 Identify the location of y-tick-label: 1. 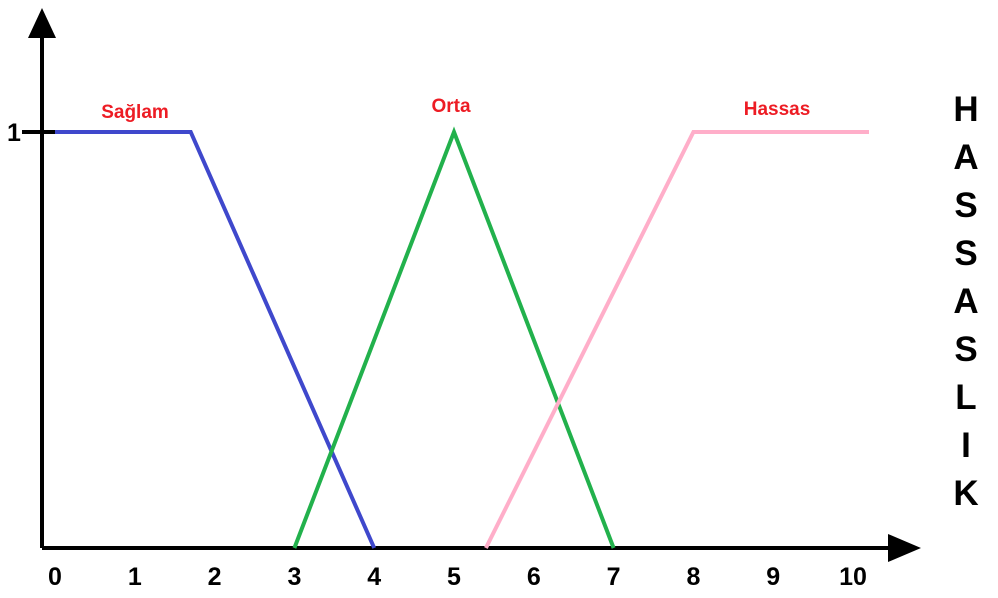
(14, 133).